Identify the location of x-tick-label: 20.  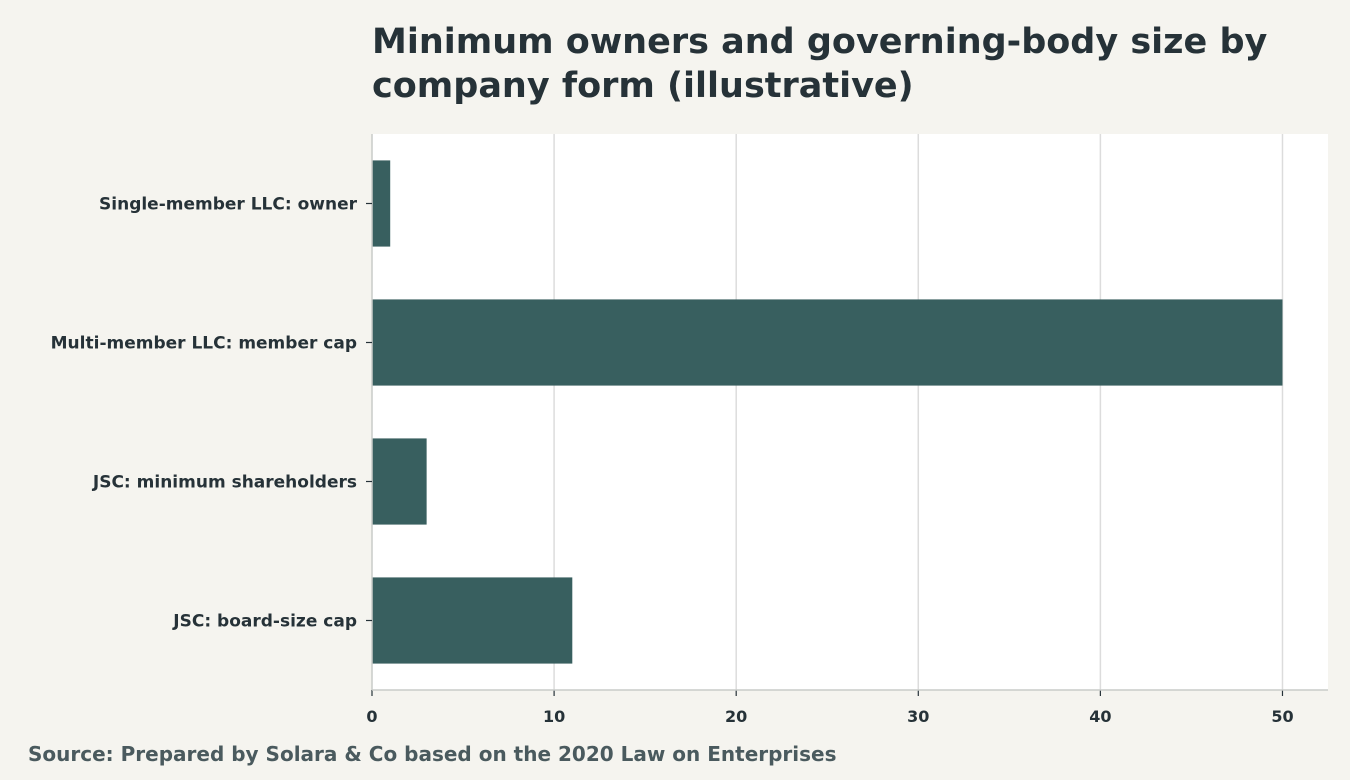
(736, 716).